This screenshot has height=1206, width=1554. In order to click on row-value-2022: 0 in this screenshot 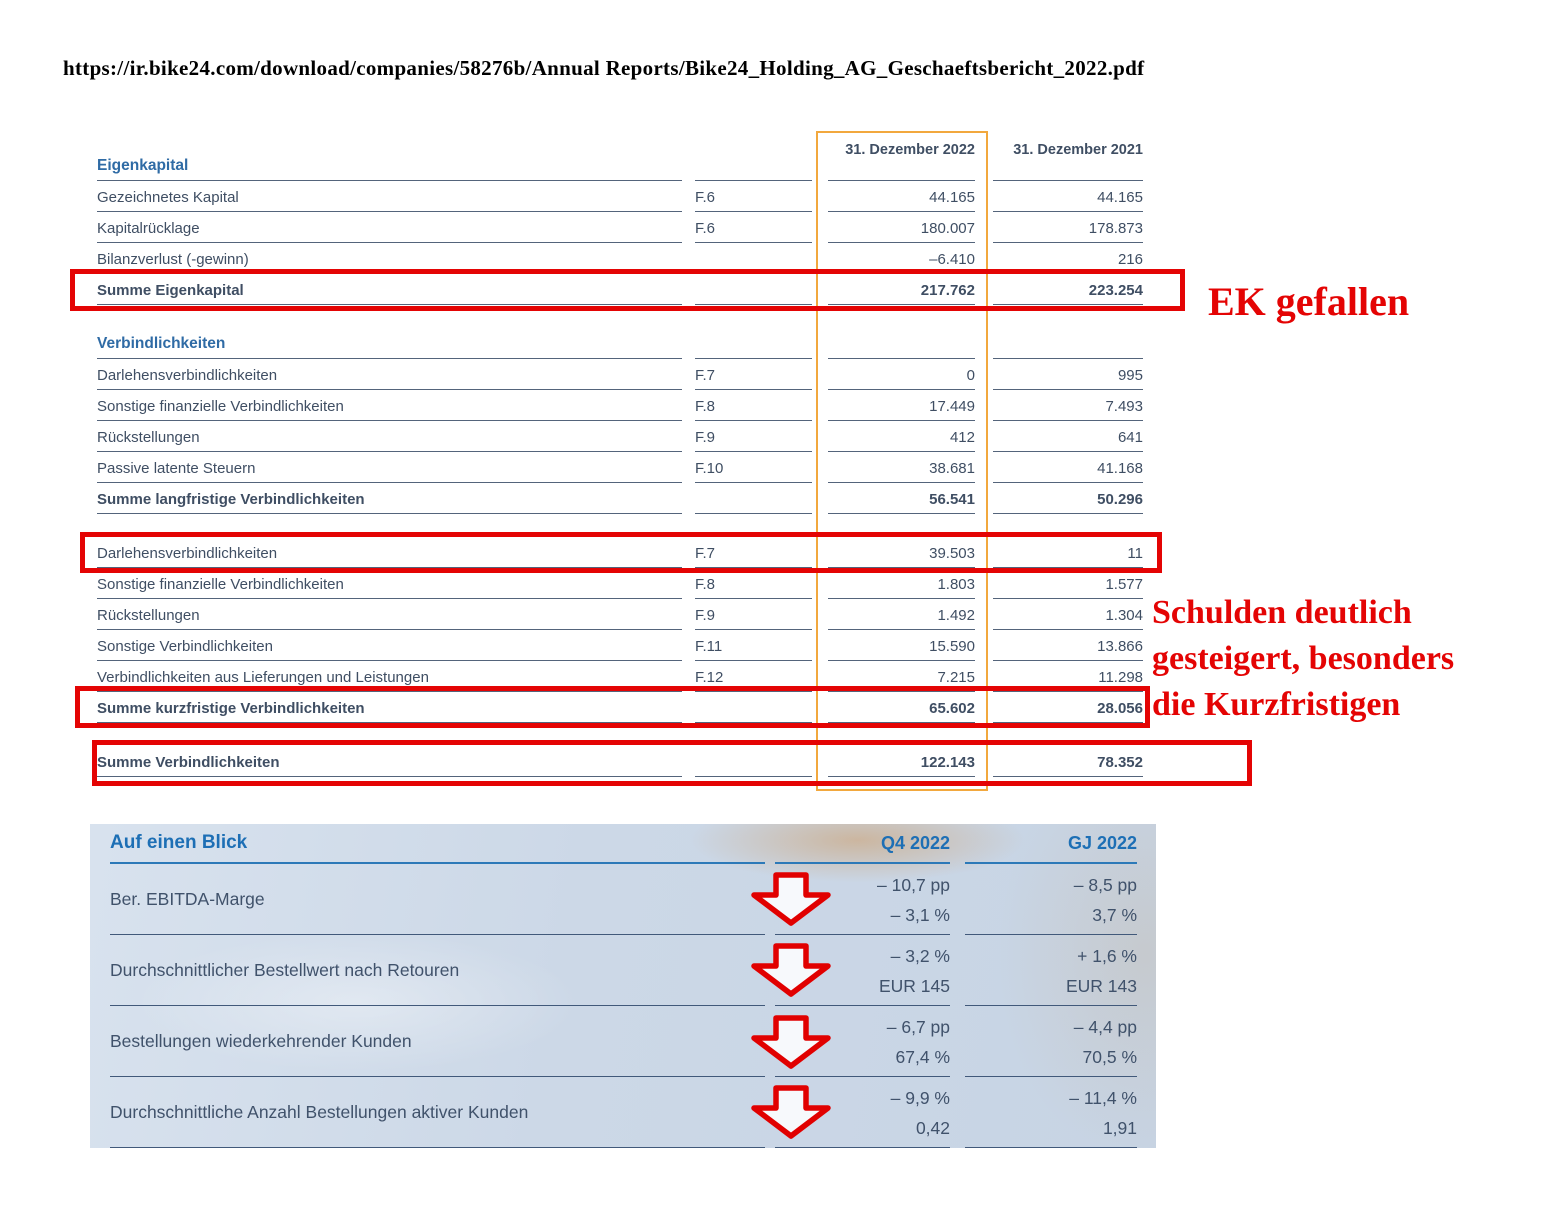, I will do `click(901, 374)`.